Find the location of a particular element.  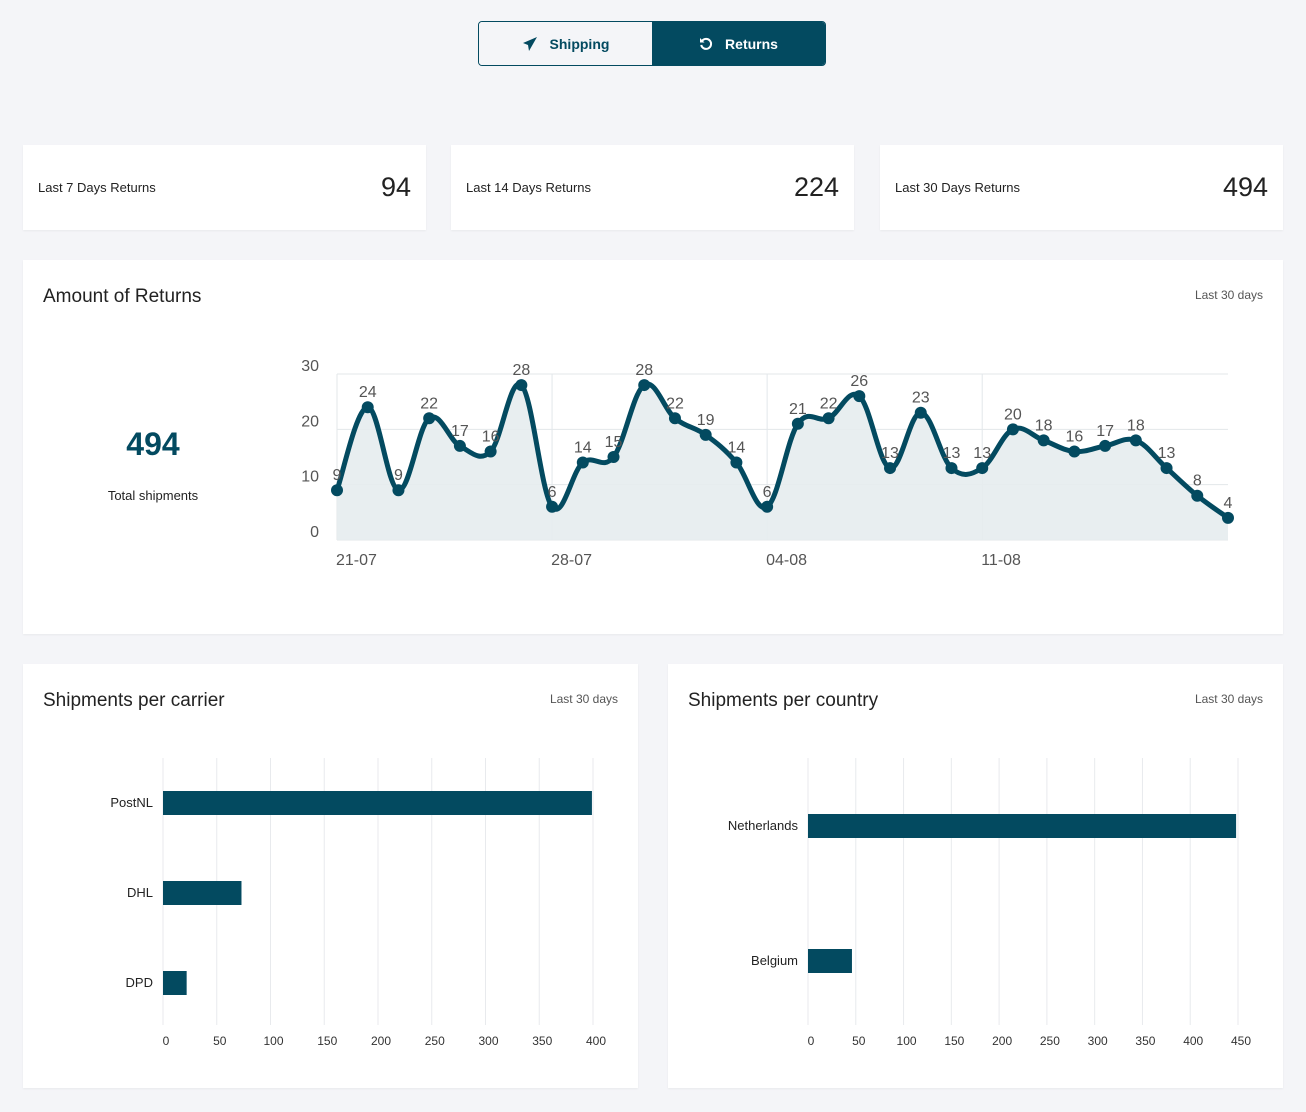

stat-label: Last 30 Days Returns is located at coordinates (958, 187).